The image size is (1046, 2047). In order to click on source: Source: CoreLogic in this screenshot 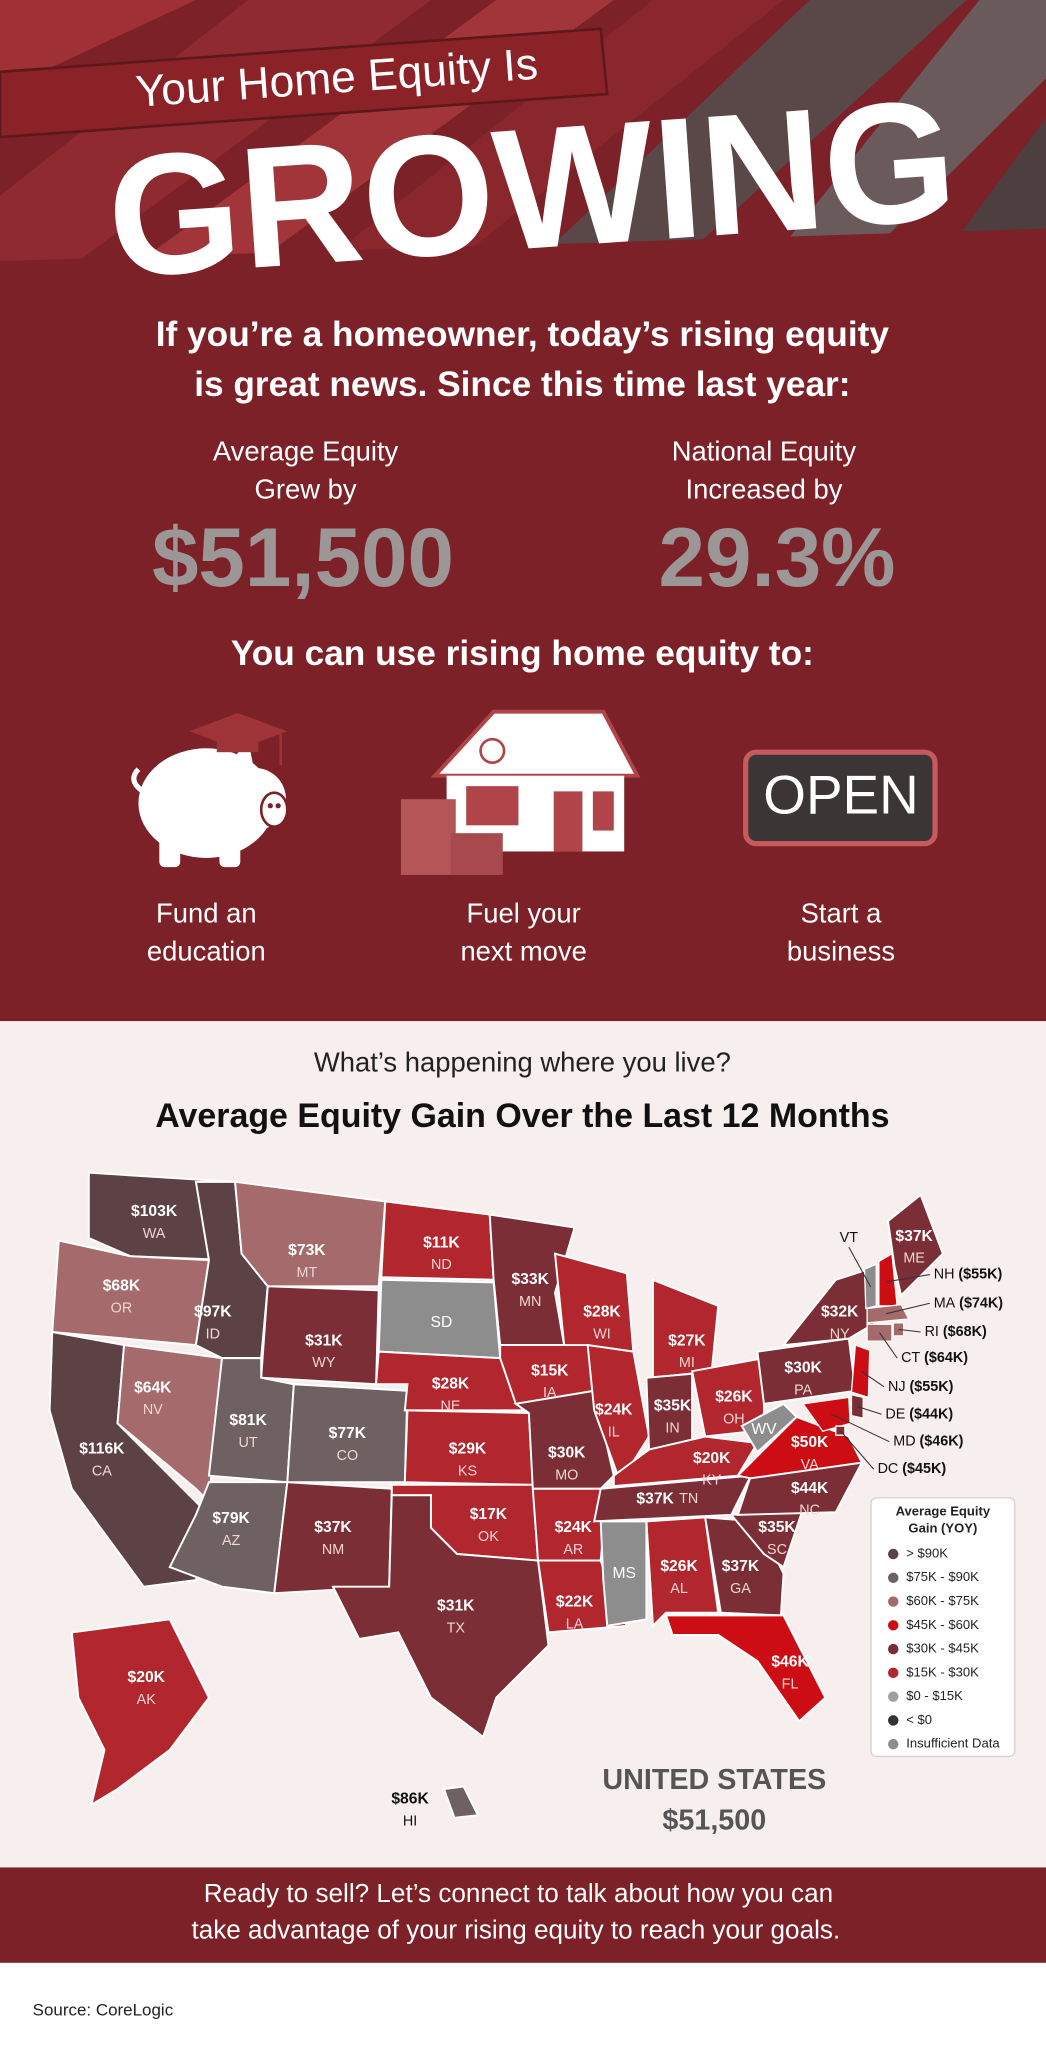, I will do `click(103, 2010)`.